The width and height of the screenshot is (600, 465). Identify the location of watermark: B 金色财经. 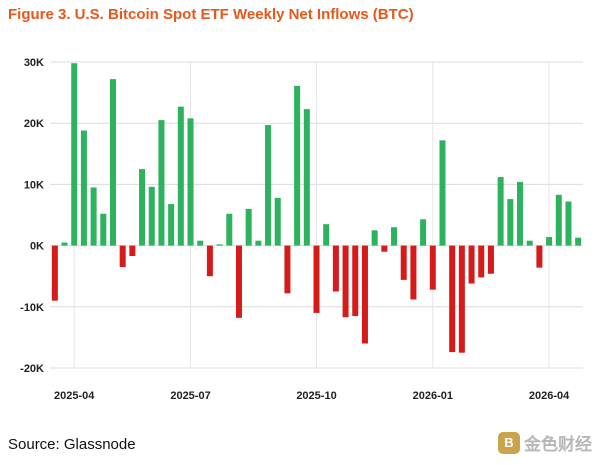
(545, 442).